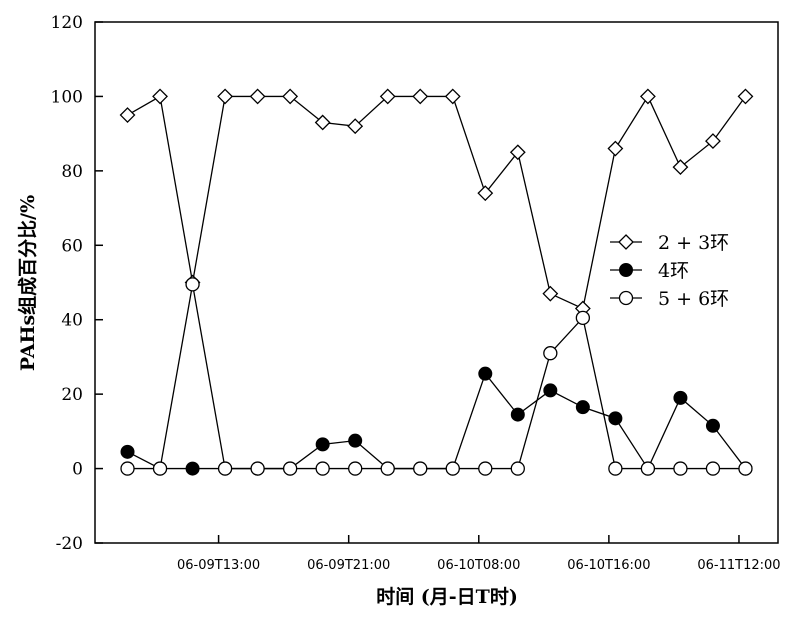 The width and height of the screenshot is (800, 620). I want to click on legend-entry: 5 + 6环, so click(693, 299).